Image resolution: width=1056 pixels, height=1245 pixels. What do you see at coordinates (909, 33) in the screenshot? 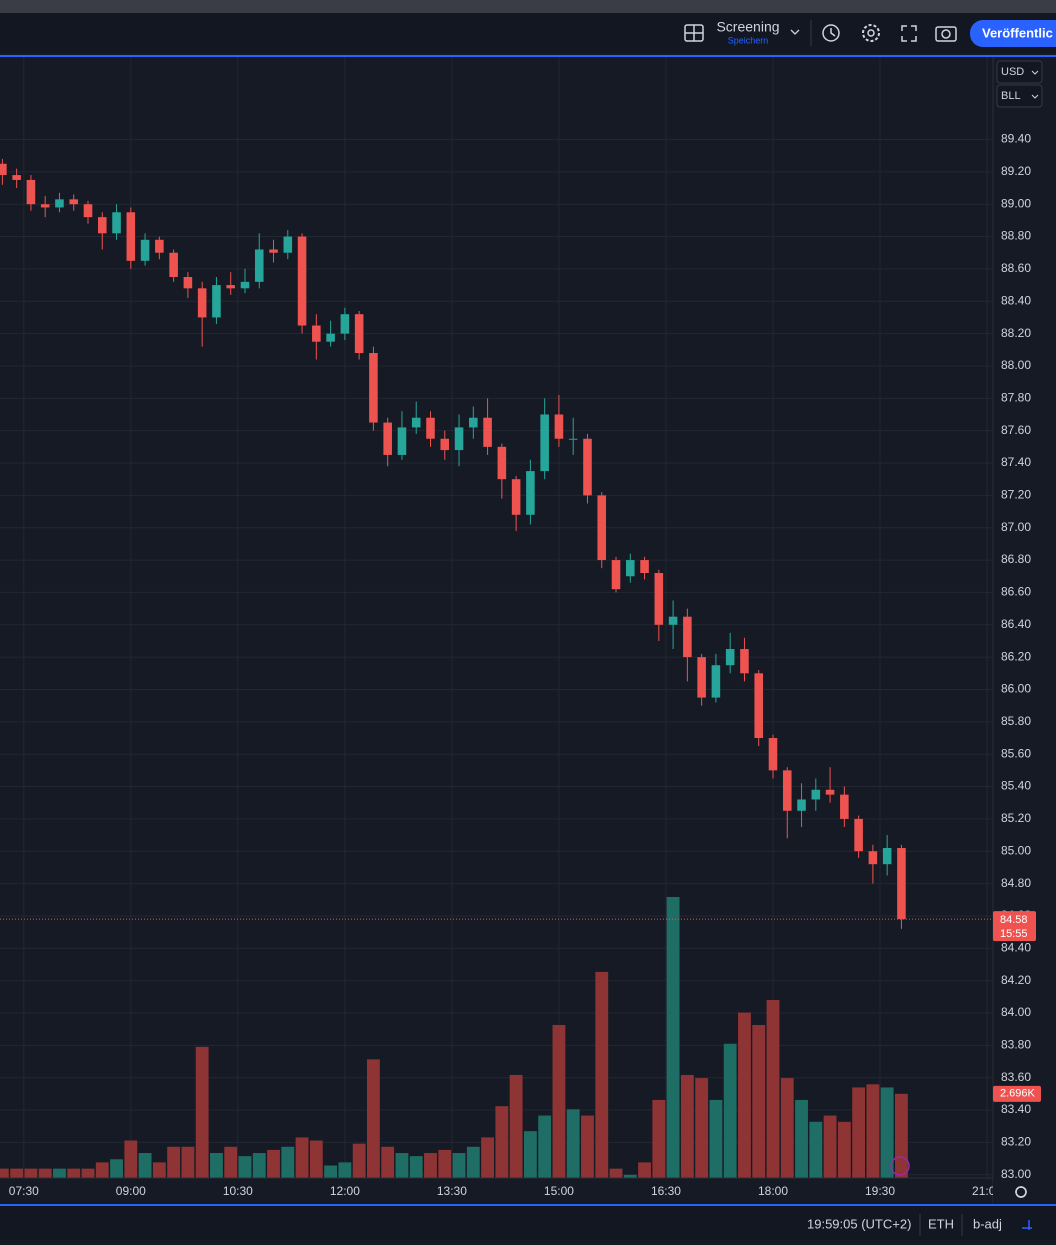
I see `fullscreen-button` at bounding box center [909, 33].